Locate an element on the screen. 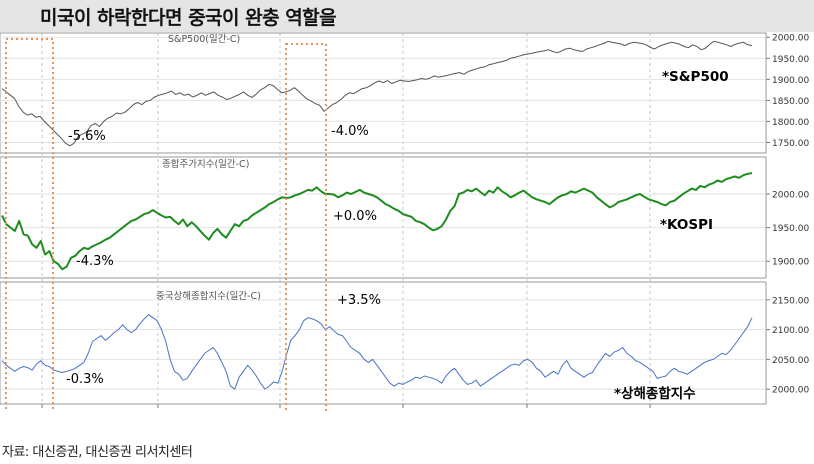  y-tick-label: 2150.00 is located at coordinates (790, 301).